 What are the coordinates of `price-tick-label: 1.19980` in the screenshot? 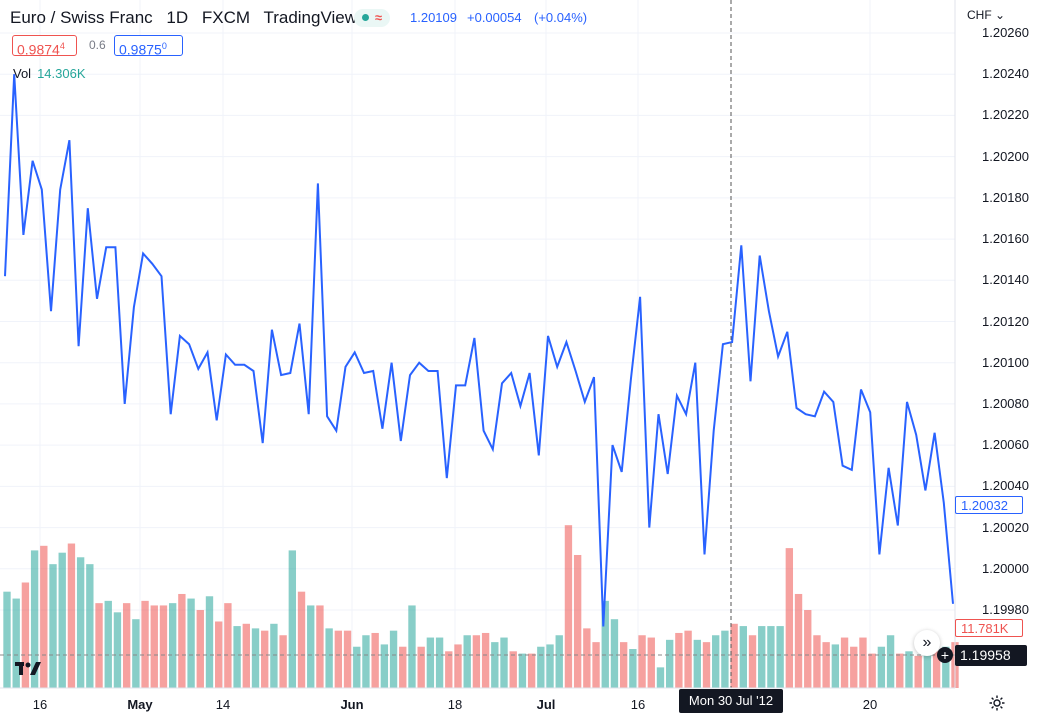 It's located at (1005, 609).